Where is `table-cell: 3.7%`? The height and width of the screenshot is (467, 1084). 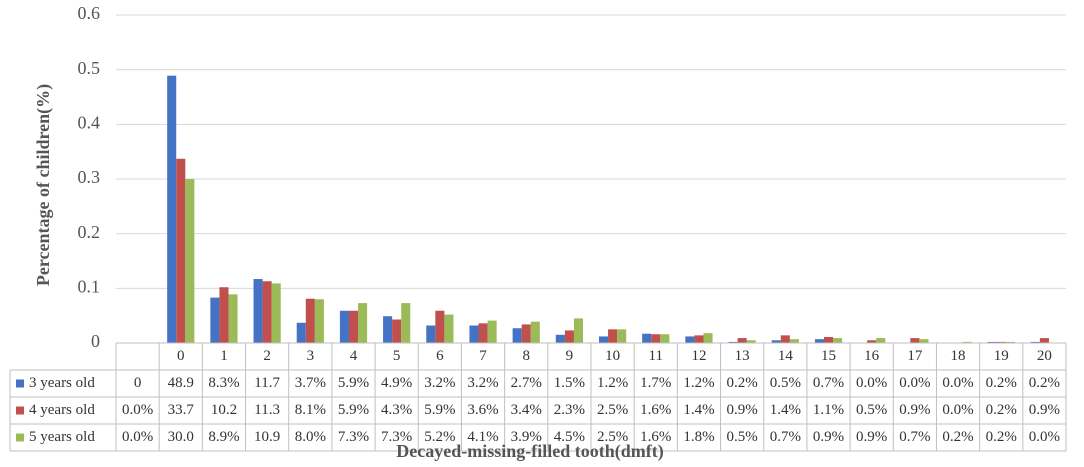
table-cell: 3.7% is located at coordinates (310, 383).